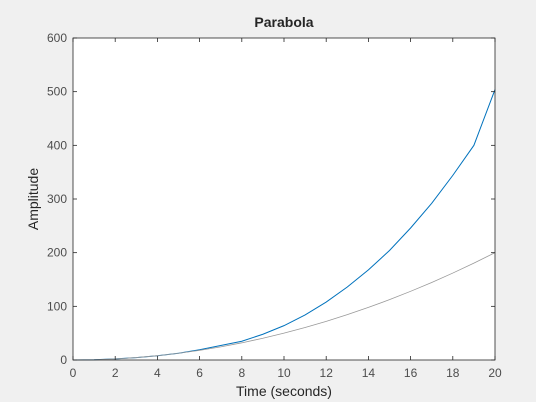 The height and width of the screenshot is (402, 536). Describe the element at coordinates (284, 373) in the screenshot. I see `x-tick-label: 10` at that location.